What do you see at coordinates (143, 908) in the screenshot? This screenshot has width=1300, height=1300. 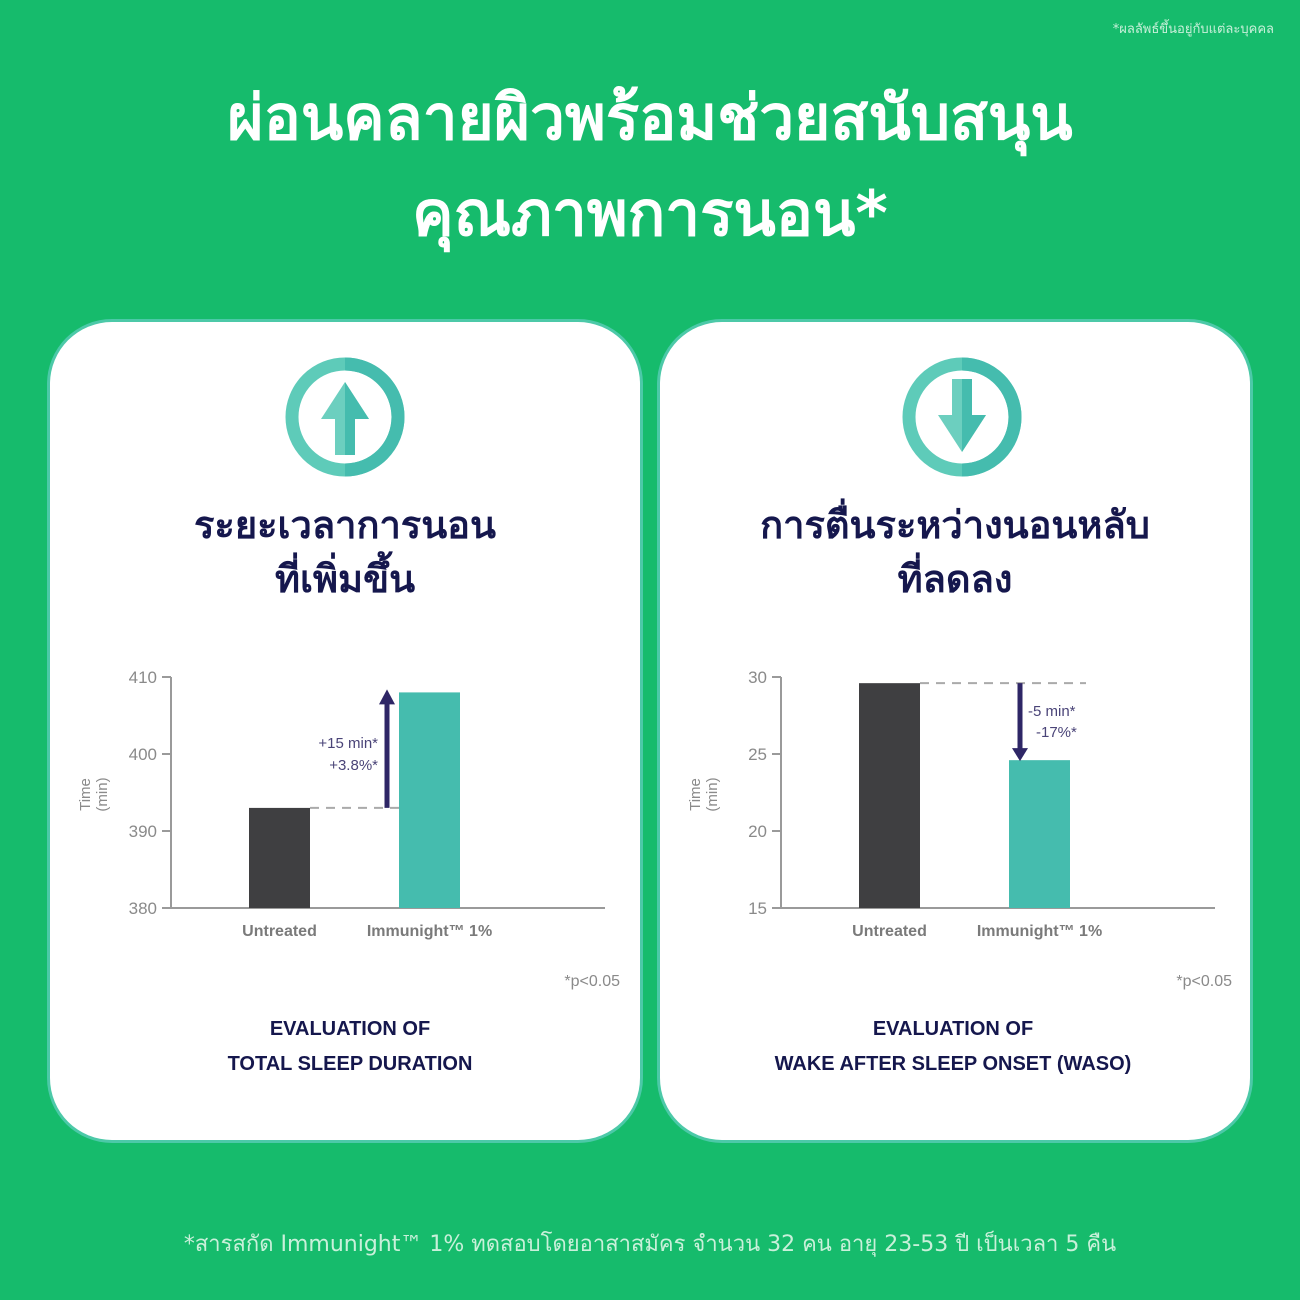 I see `y-tick-label: 380` at bounding box center [143, 908].